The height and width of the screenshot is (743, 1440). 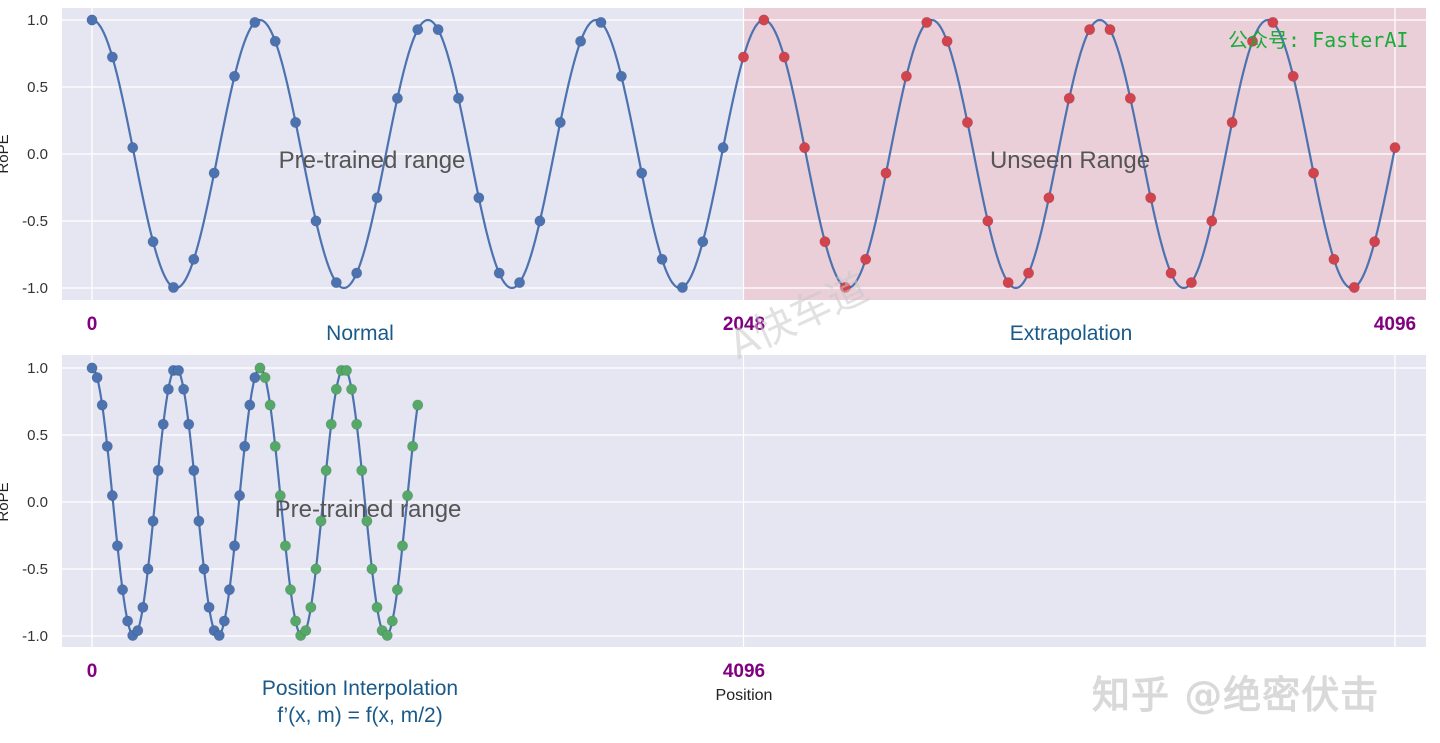 I want to click on caption-extrapolation: Extrapolation, so click(x=1071, y=333).